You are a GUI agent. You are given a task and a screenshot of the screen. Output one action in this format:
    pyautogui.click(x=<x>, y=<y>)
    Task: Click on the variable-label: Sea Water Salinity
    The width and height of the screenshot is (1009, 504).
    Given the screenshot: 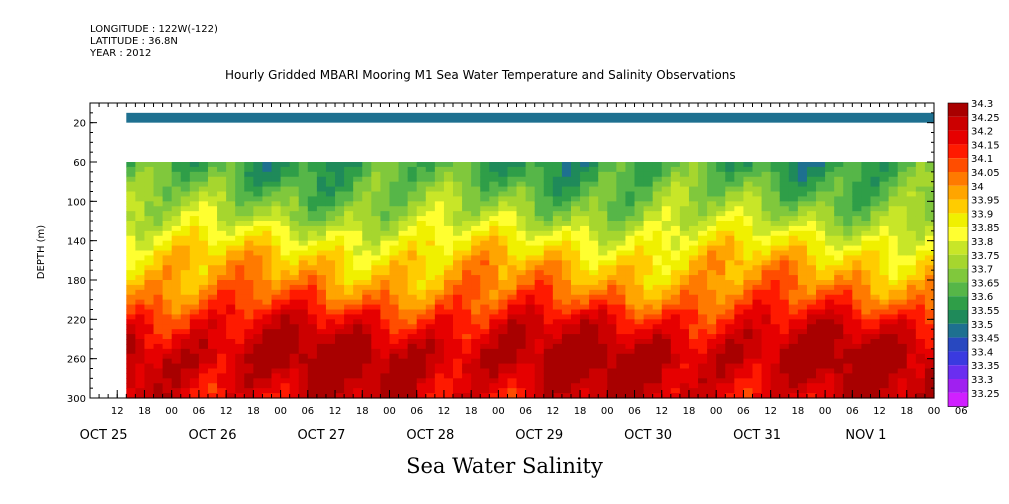 What is the action you would take?
    pyautogui.click(x=504, y=466)
    